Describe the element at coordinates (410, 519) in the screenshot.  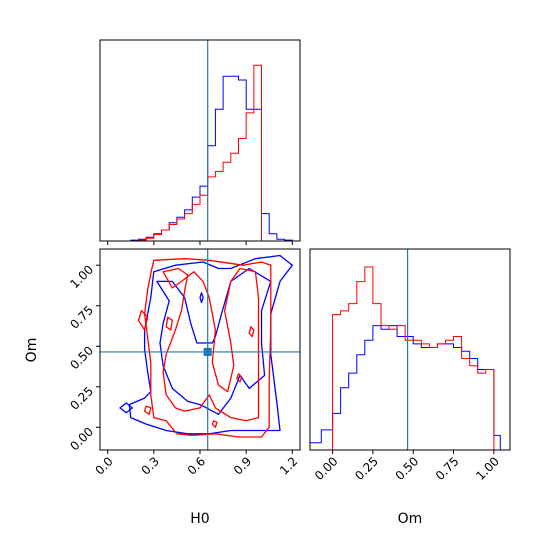
I see `x-axis-label-om: Om` at that location.